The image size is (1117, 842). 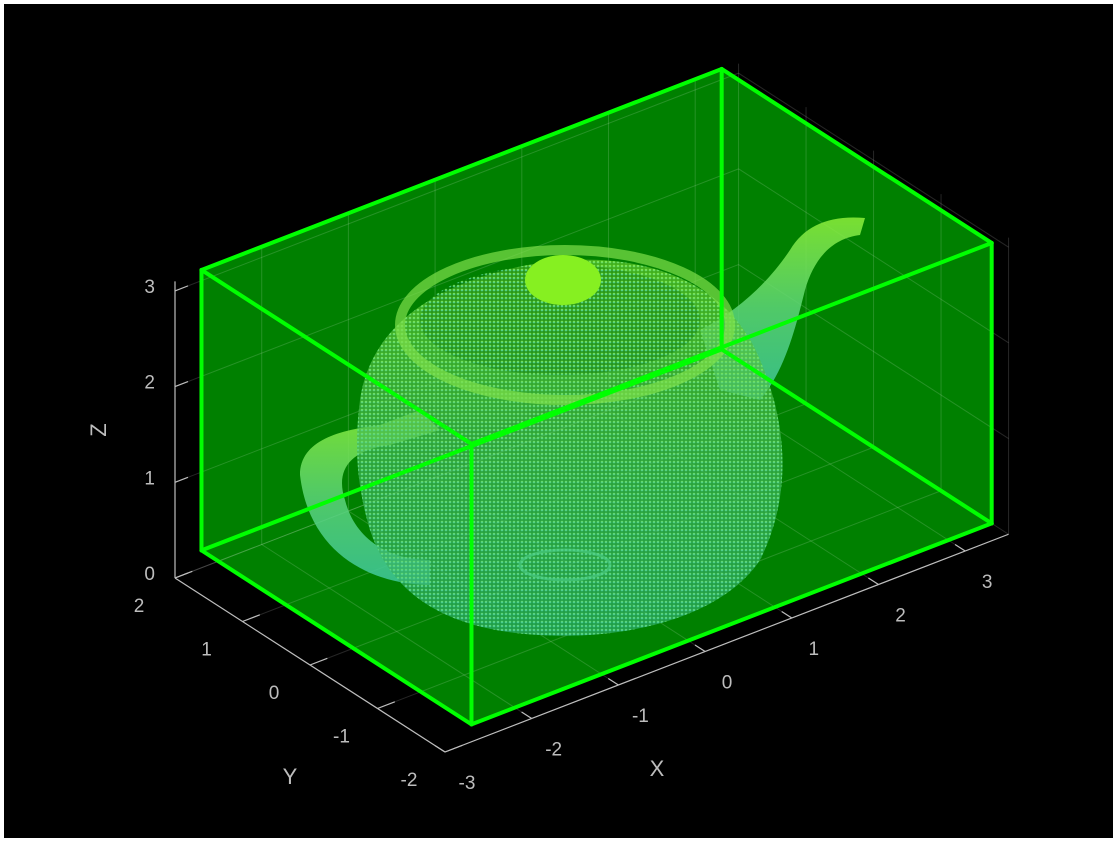 I want to click on y-tick-label: 0, so click(x=274, y=693).